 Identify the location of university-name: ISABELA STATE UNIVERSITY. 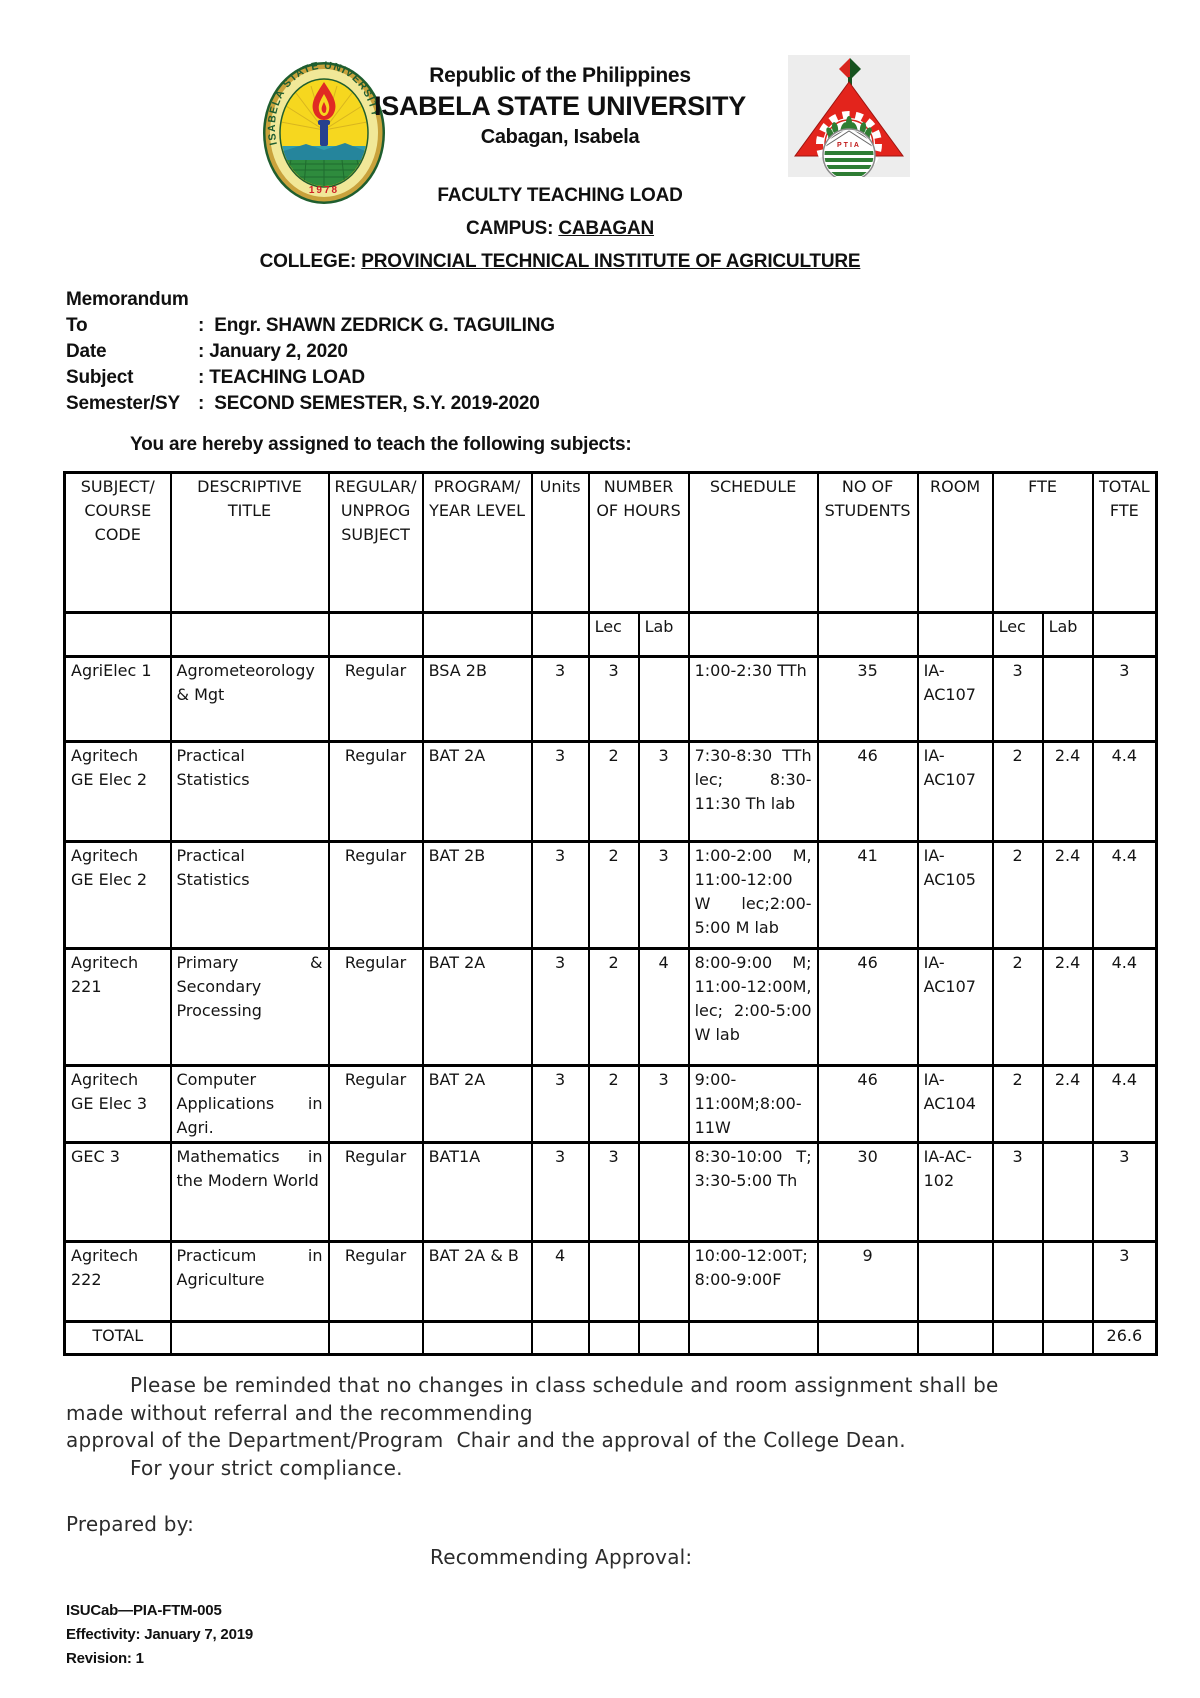
(560, 106).